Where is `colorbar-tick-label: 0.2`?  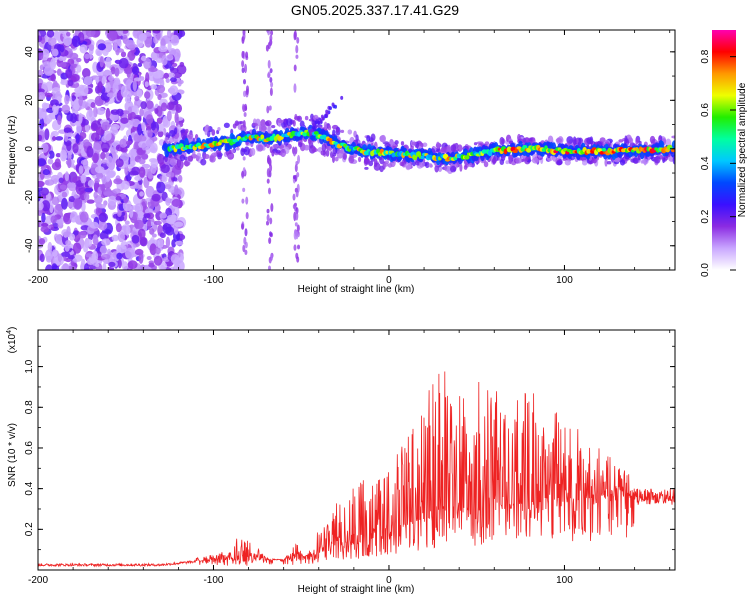
colorbar-tick-label: 0.2 is located at coordinates (705, 216).